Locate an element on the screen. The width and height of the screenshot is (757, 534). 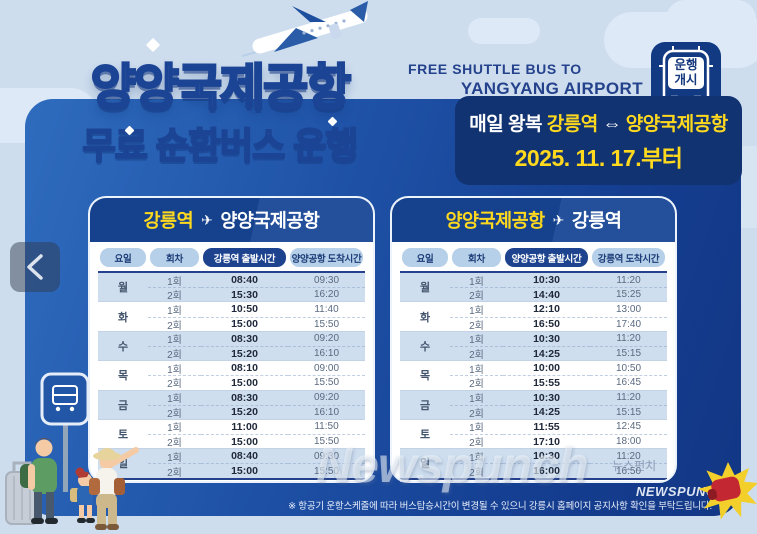
departure-time: 15:30 is located at coordinates (244, 294).